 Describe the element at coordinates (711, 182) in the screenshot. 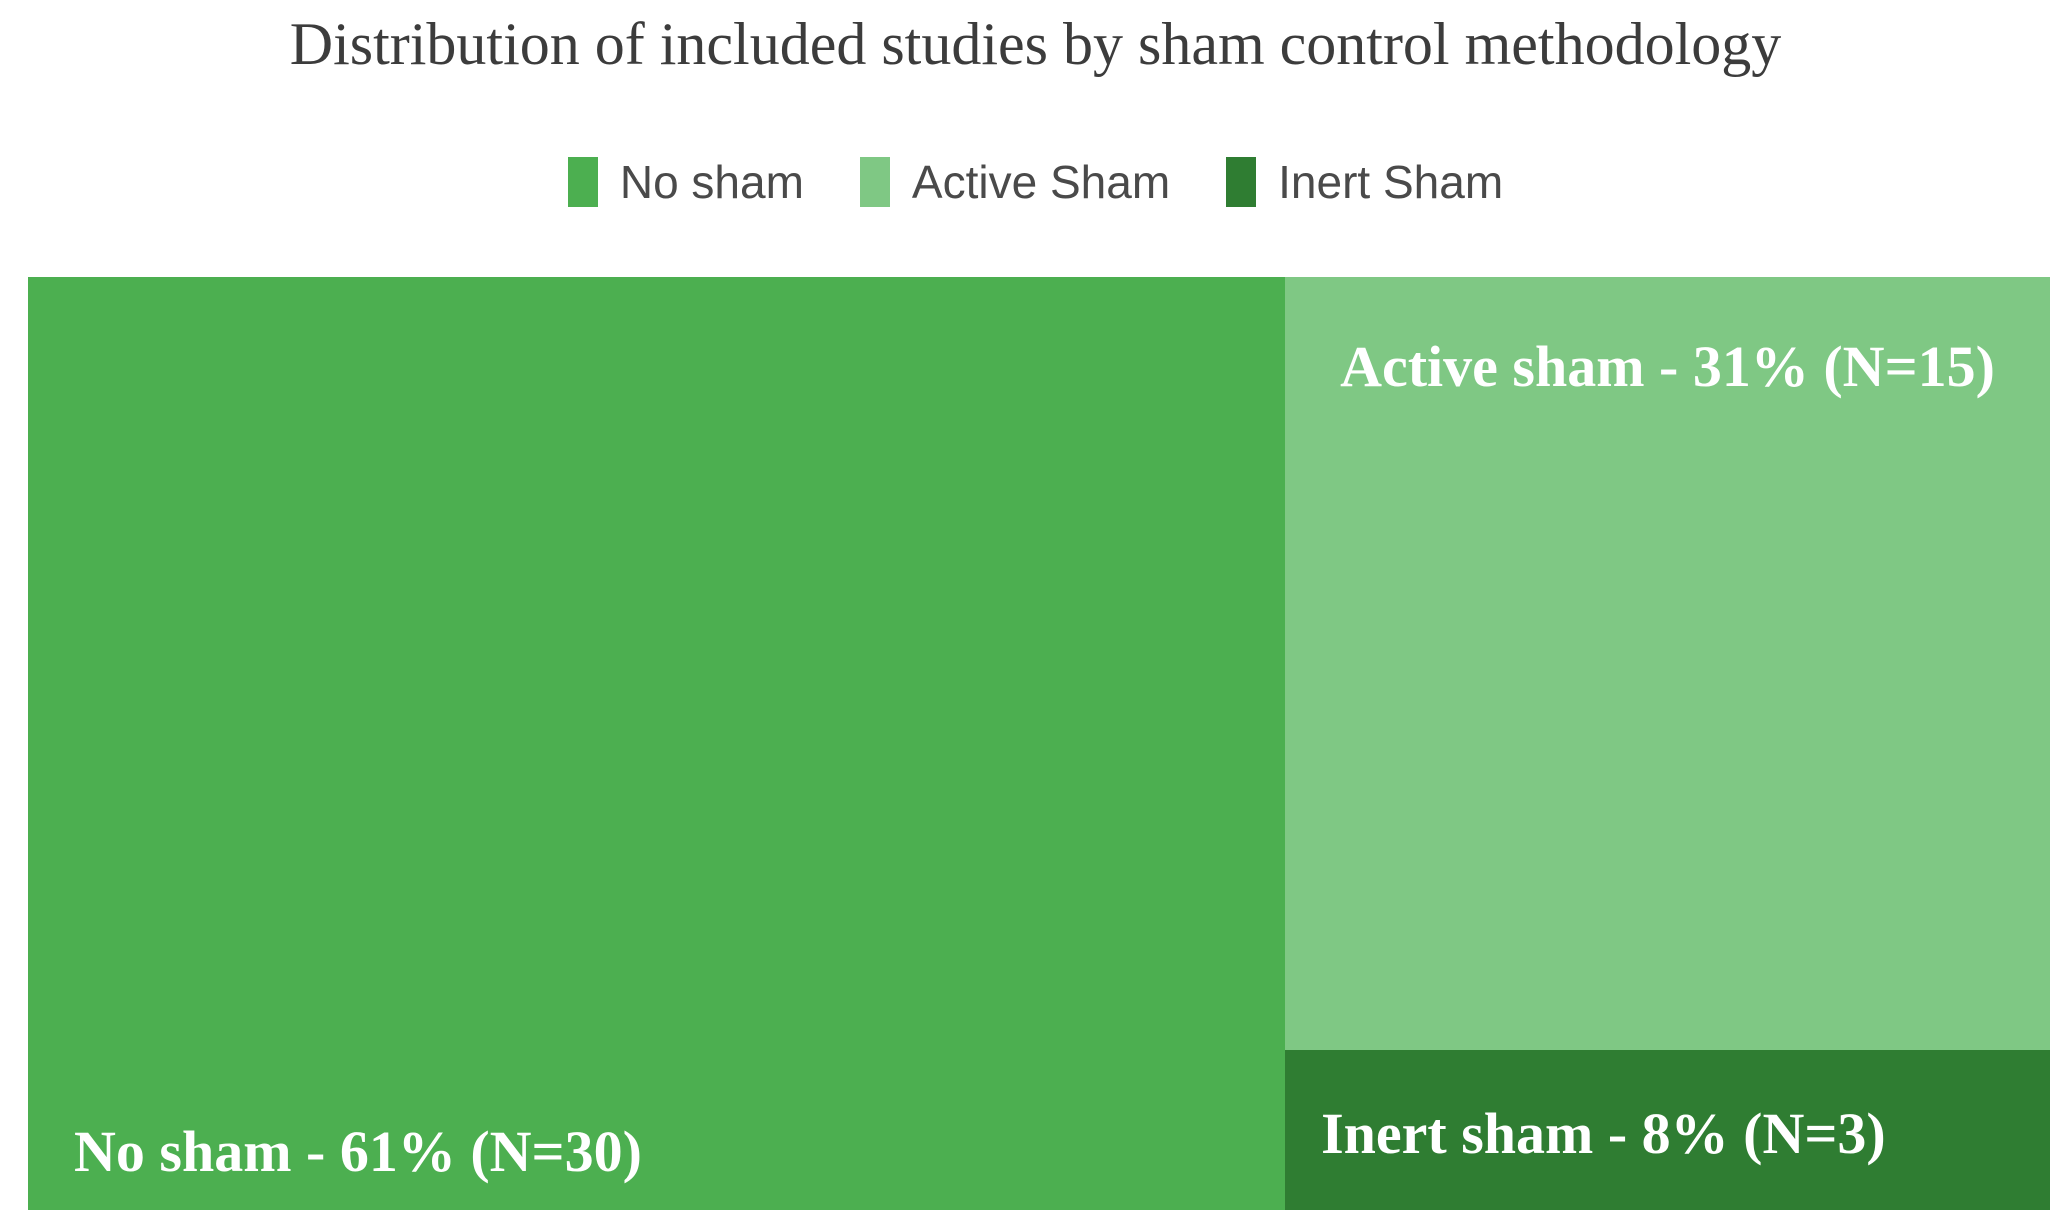

I see `legend-label-no-sham: No sham` at that location.